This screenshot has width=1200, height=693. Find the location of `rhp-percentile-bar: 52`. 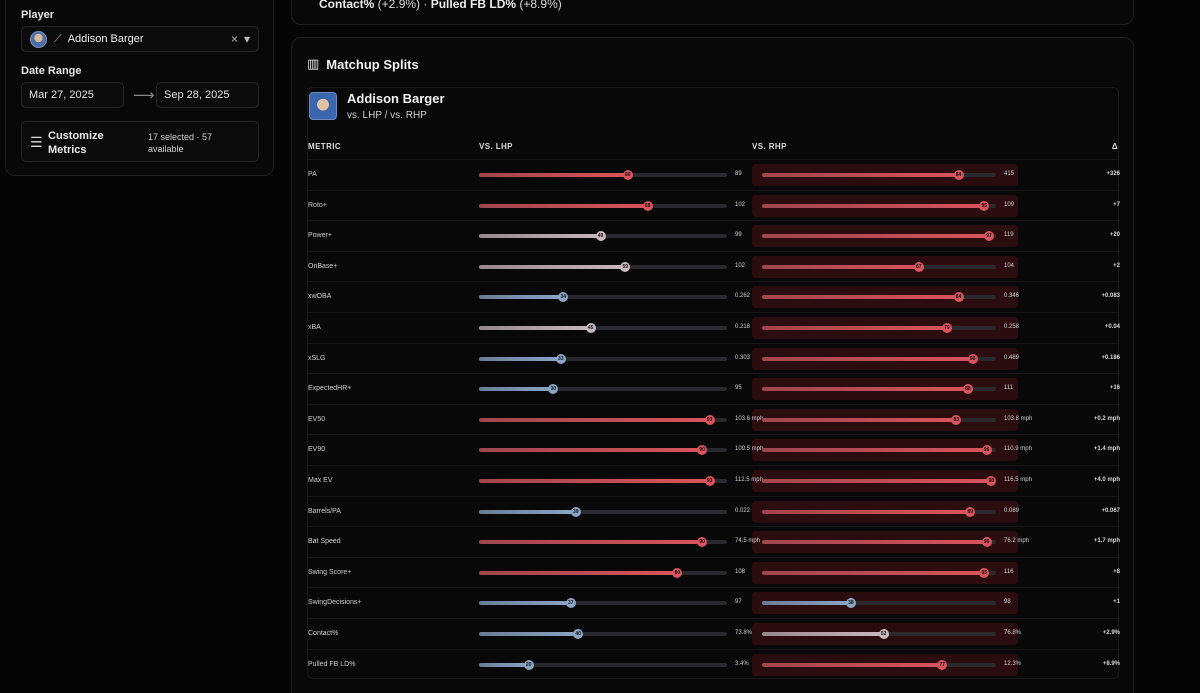

rhp-percentile-bar: 52 is located at coordinates (879, 634).